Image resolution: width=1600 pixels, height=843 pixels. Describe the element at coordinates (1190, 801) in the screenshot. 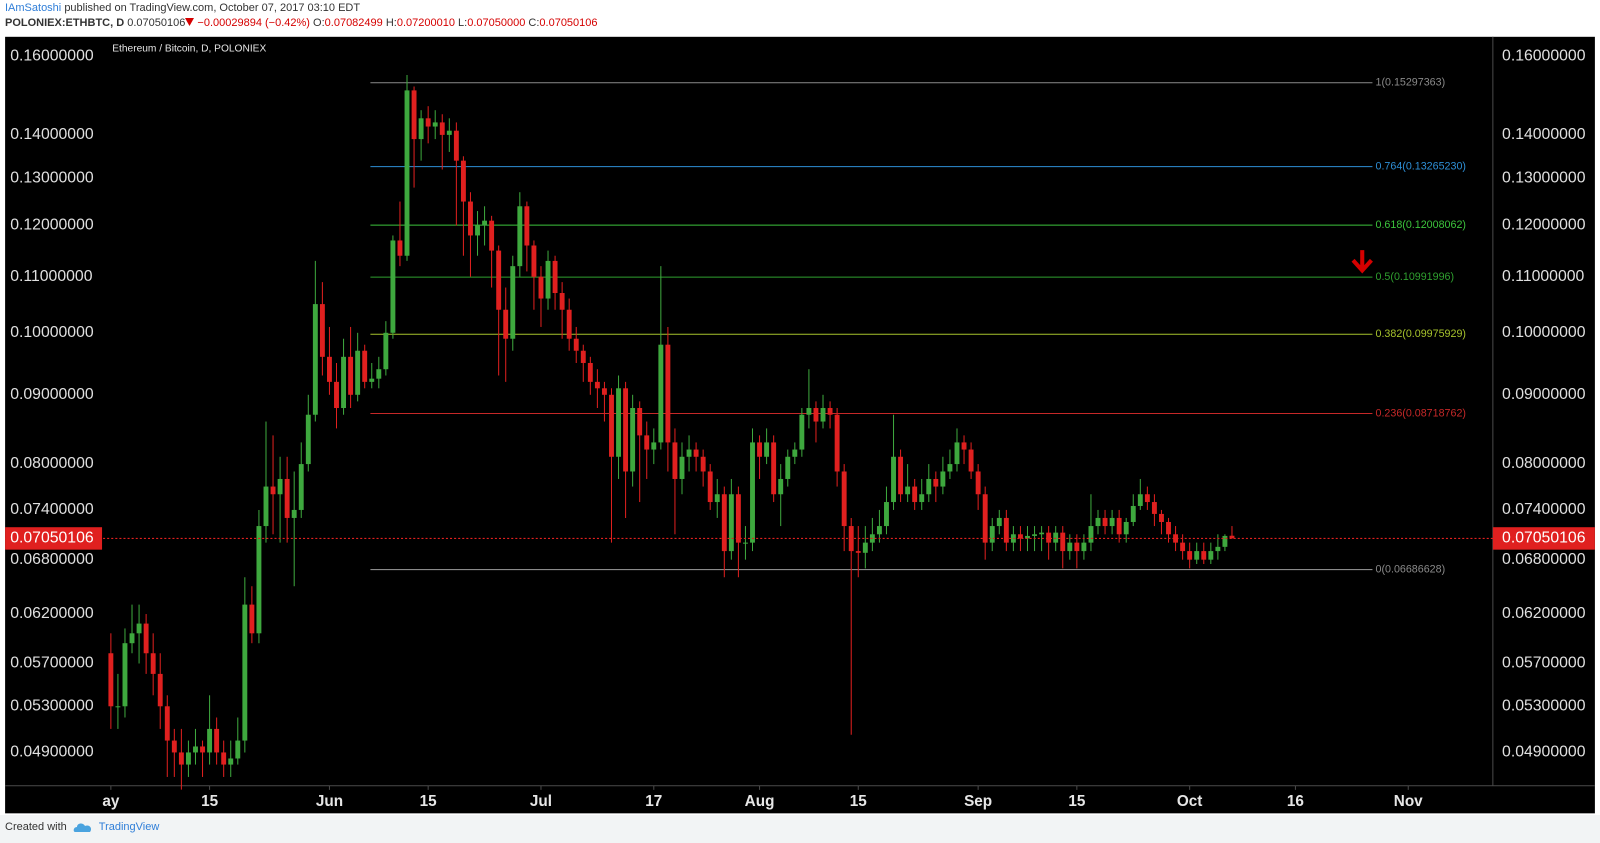

I see `x-tick-label: Oct` at that location.